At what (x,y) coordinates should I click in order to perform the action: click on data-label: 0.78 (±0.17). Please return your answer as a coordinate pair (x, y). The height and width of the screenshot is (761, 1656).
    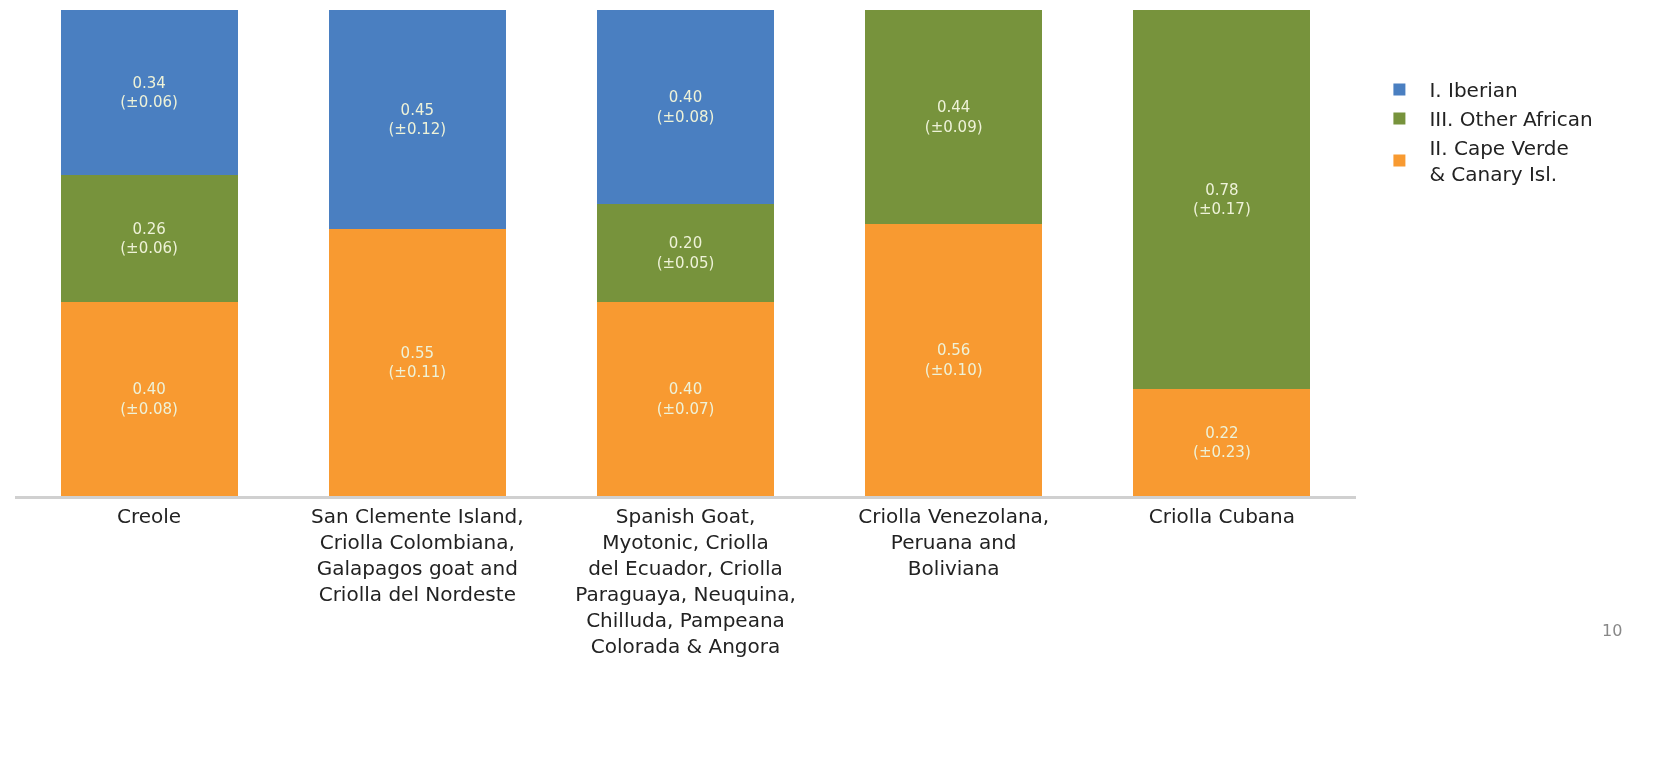
    Looking at the image, I should click on (1222, 199).